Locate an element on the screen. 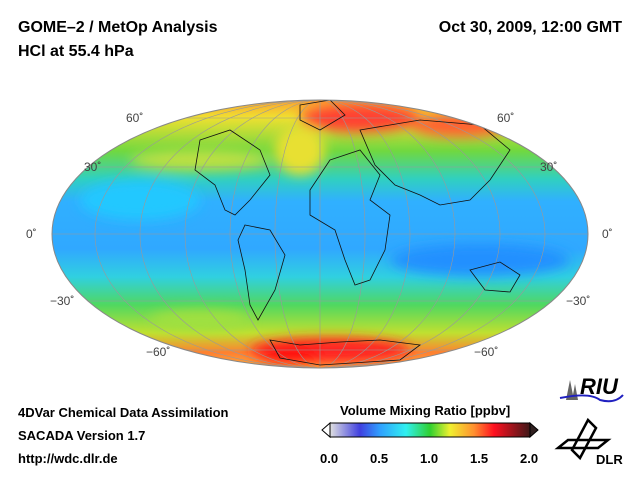  footer-line-1: 4DVar Chemical Data Assimilation is located at coordinates (123, 412).